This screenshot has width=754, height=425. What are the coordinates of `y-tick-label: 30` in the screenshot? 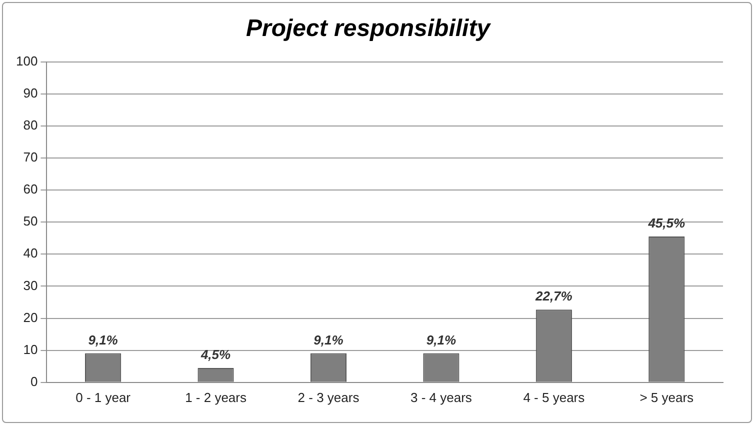 It's located at (30, 285).